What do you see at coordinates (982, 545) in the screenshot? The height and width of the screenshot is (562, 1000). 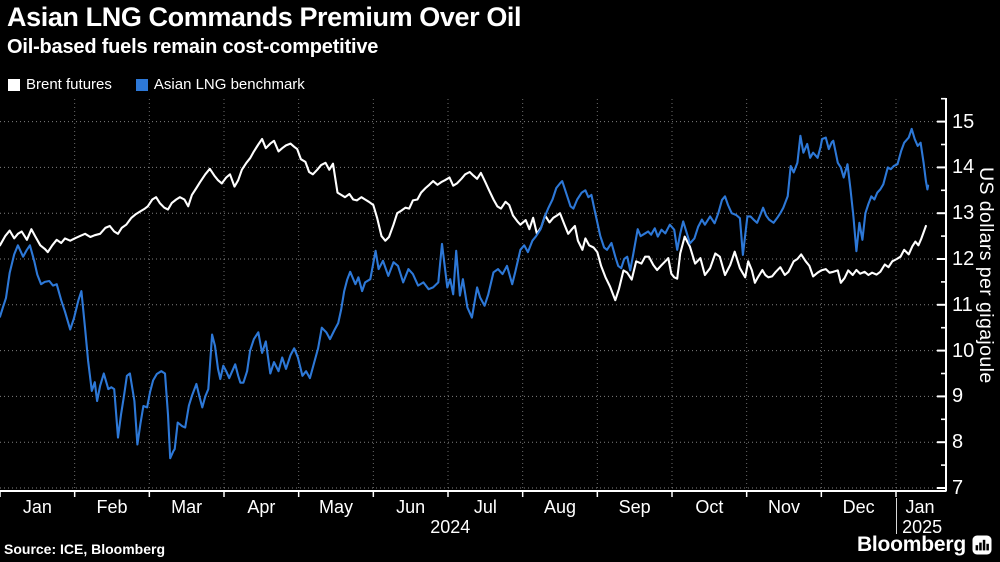 I see `bar-chart-icon` at bounding box center [982, 545].